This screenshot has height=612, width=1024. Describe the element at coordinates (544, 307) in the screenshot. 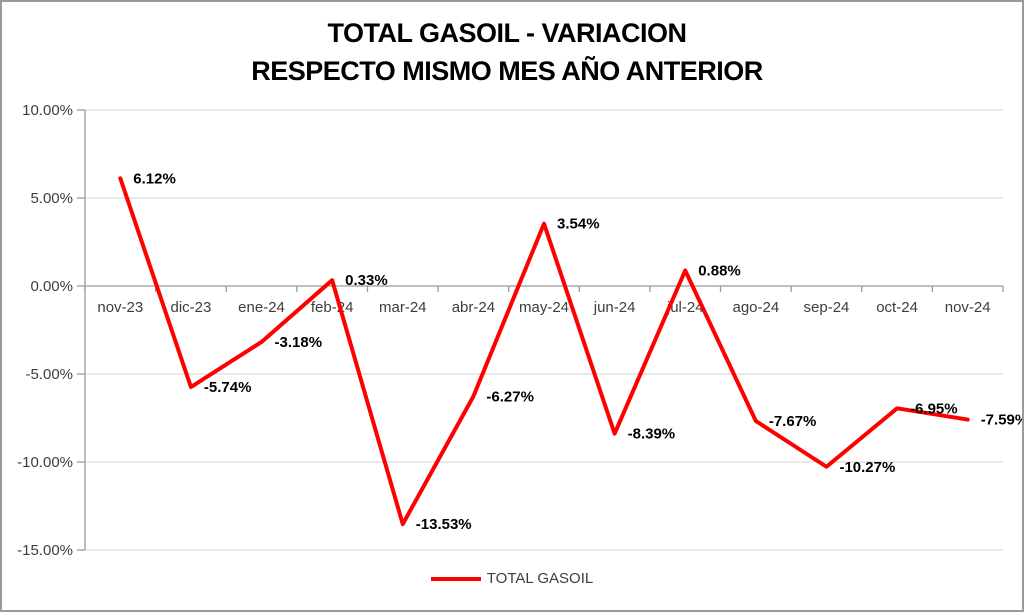

I see `x-tick-label: may-24` at that location.